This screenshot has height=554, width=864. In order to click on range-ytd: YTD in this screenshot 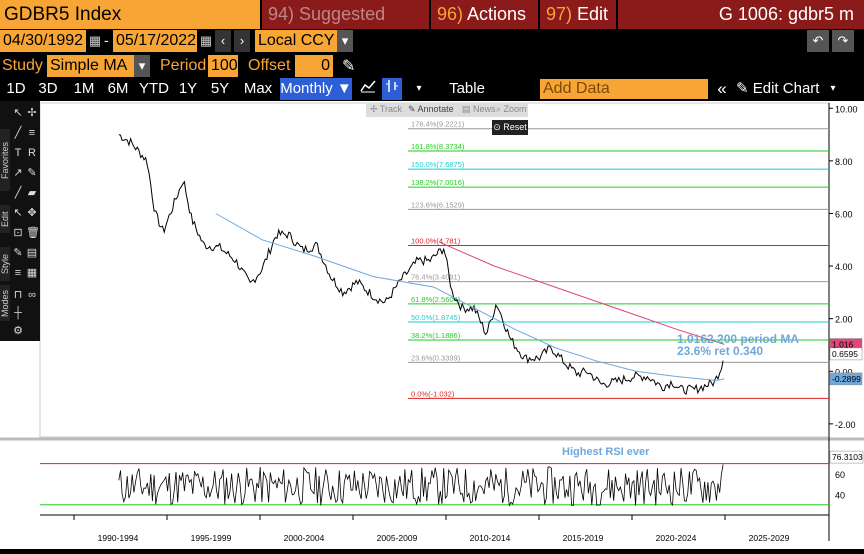, I will do `click(154, 88)`.